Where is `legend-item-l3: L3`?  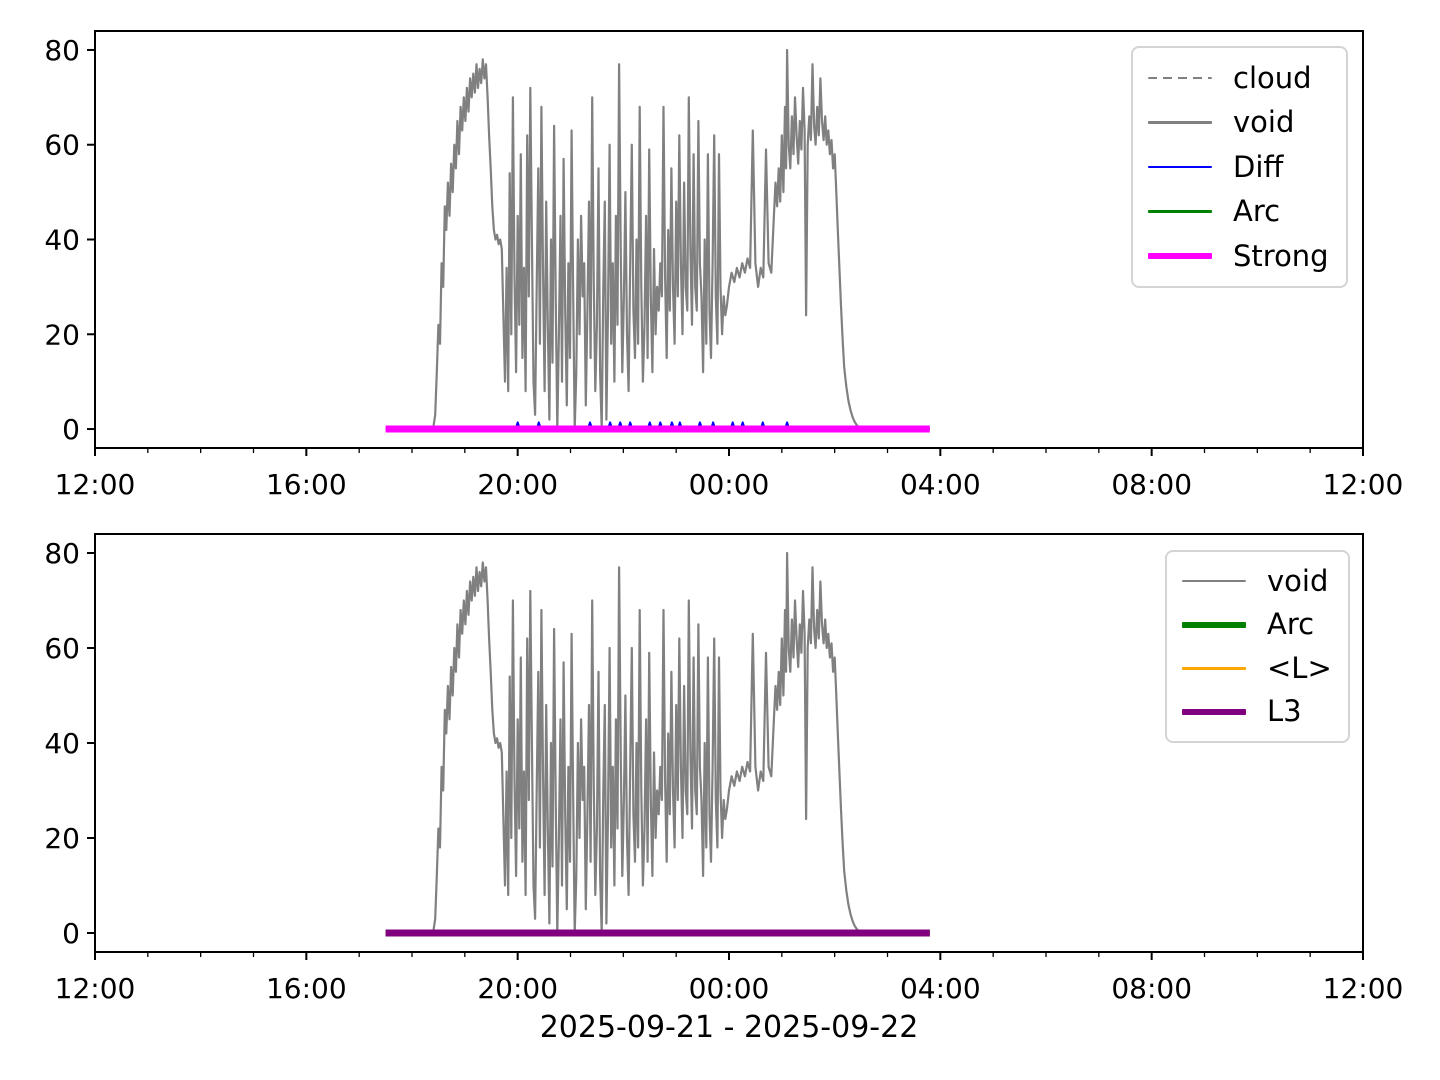
legend-item-l3: L3 is located at coordinates (1257, 711).